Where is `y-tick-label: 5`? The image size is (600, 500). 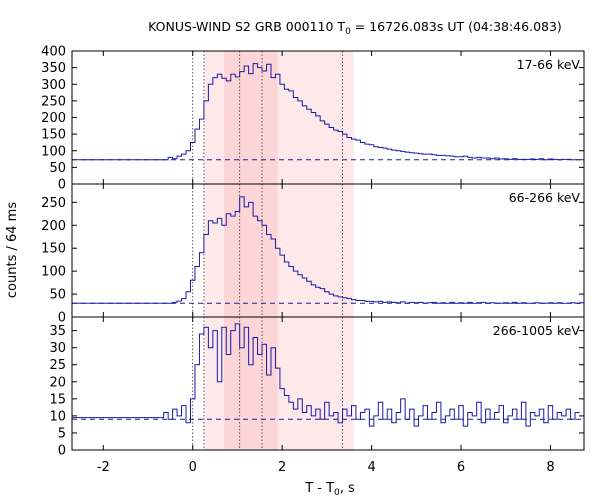
y-tick-label: 5 is located at coordinates (62, 433).